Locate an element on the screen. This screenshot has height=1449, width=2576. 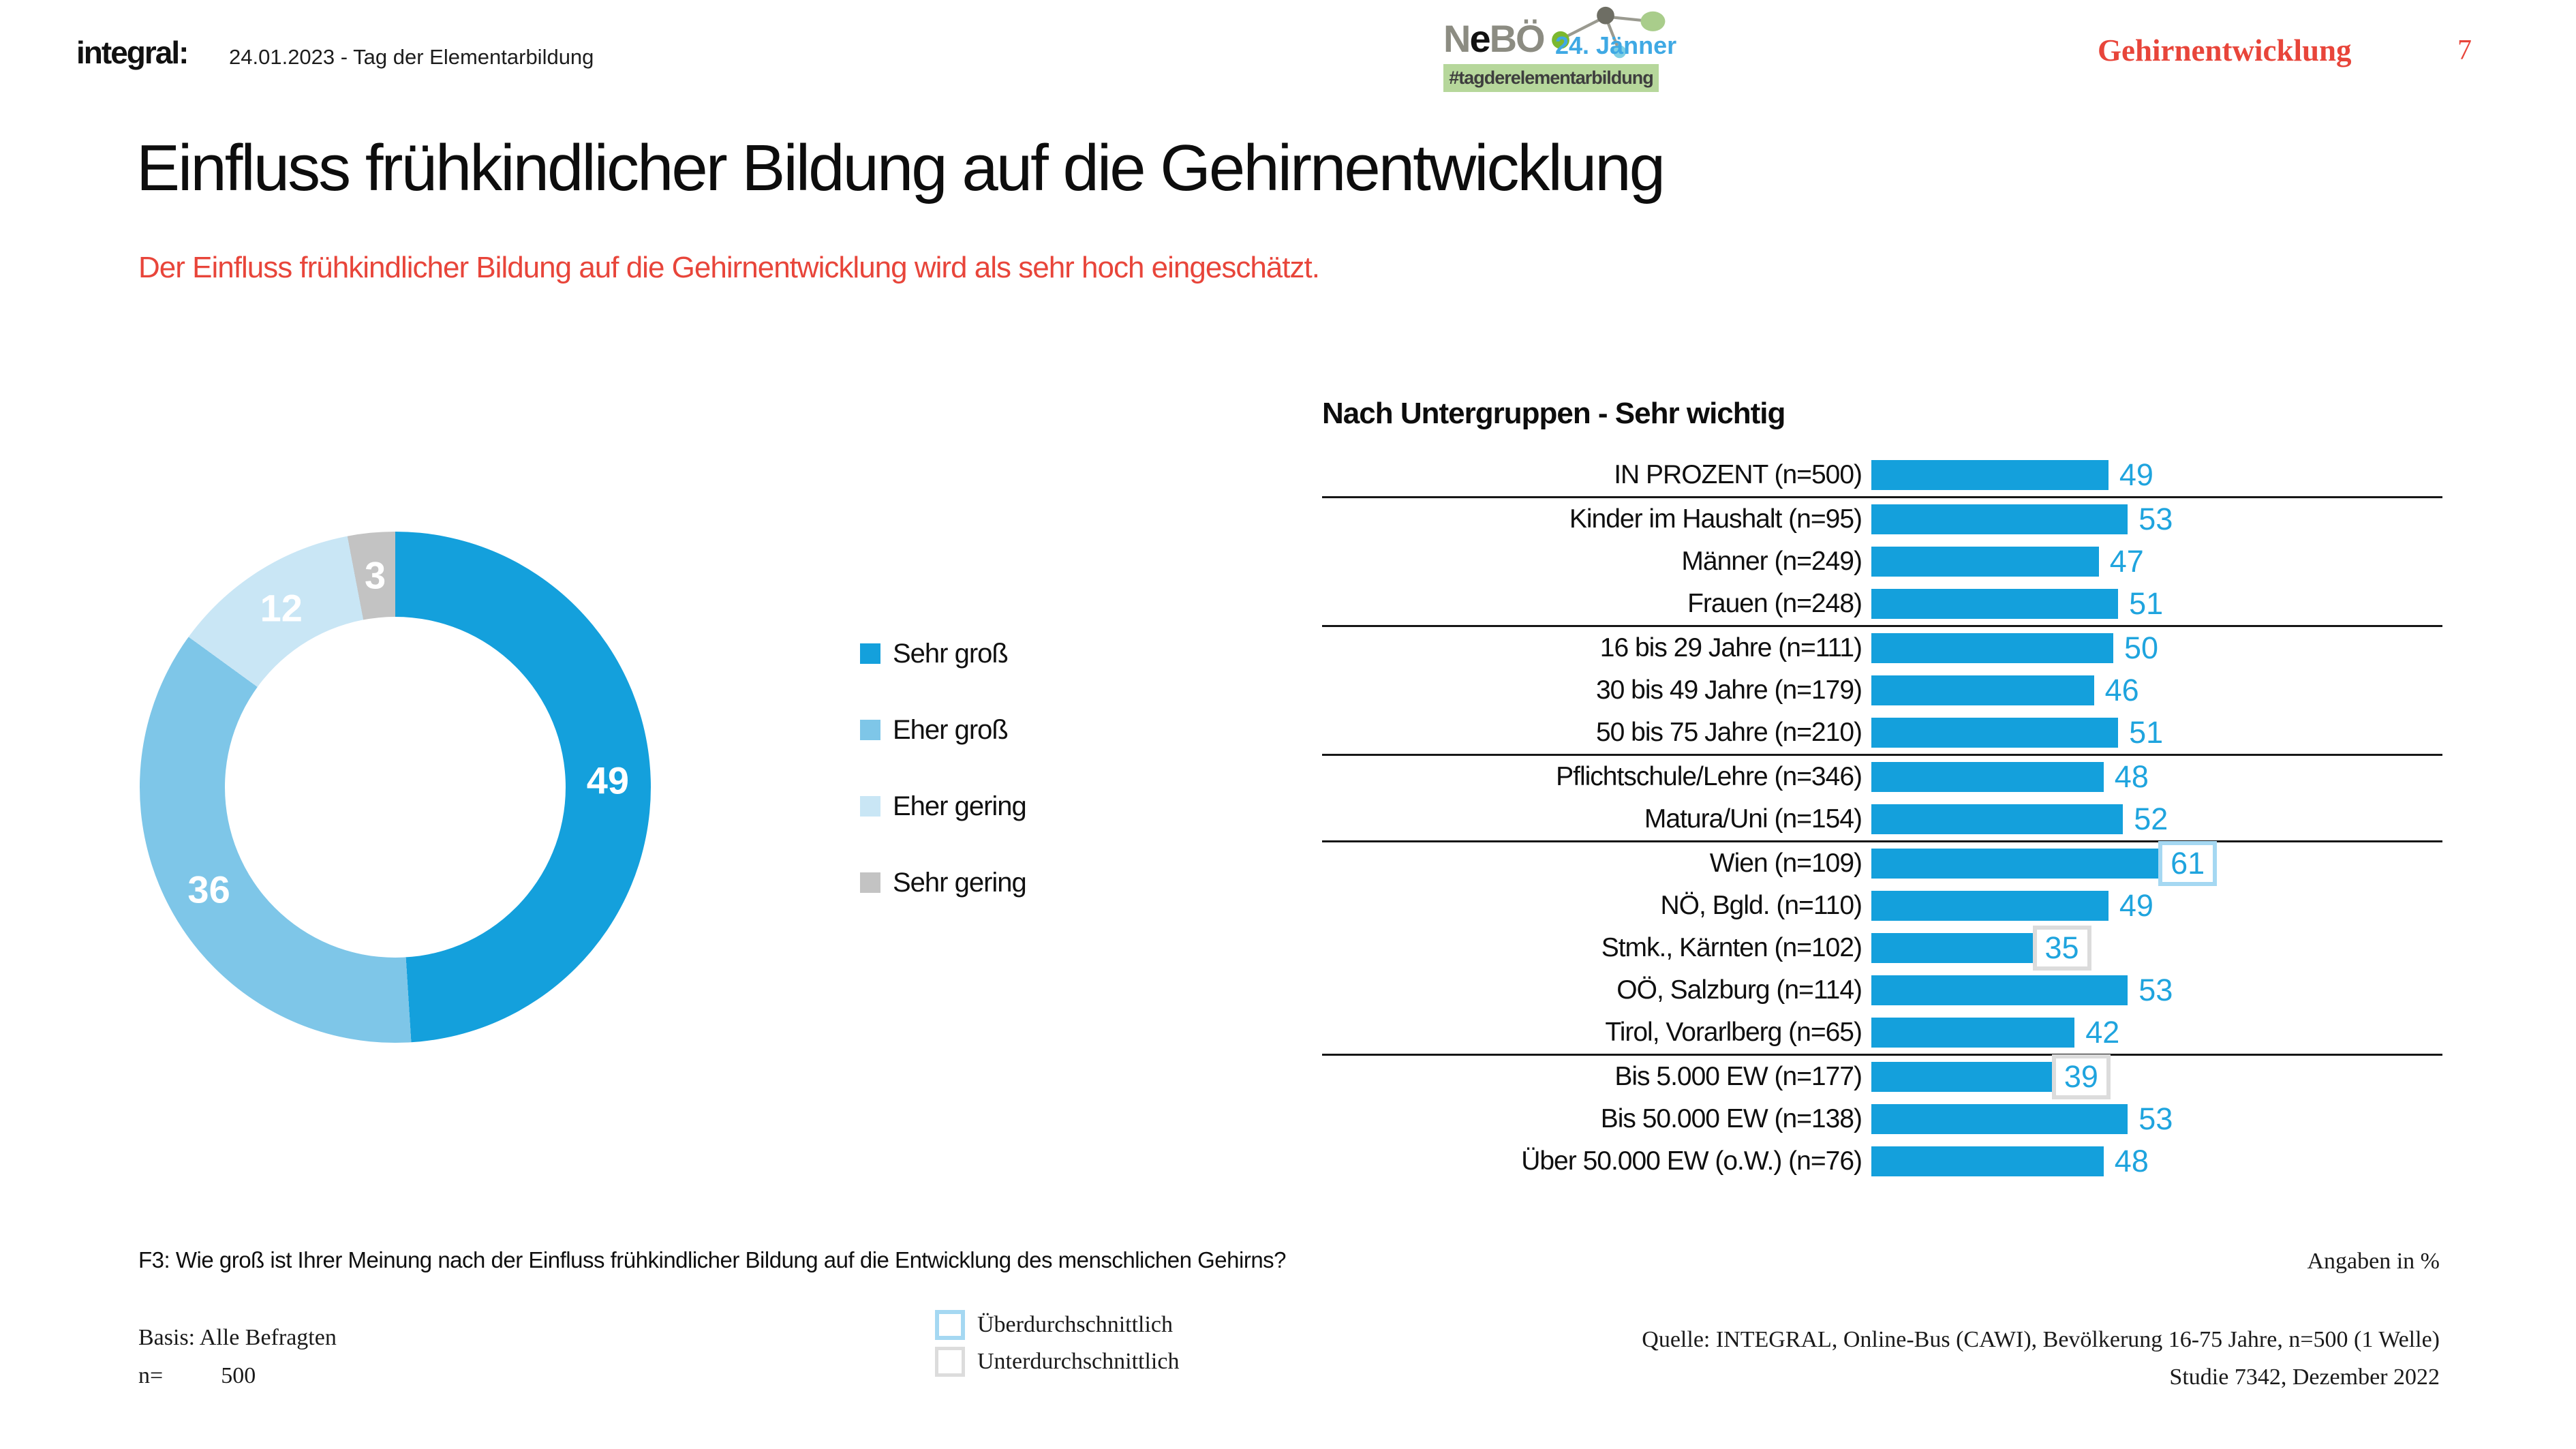
section-title: Gehirnentwicklung is located at coordinates (2225, 50).